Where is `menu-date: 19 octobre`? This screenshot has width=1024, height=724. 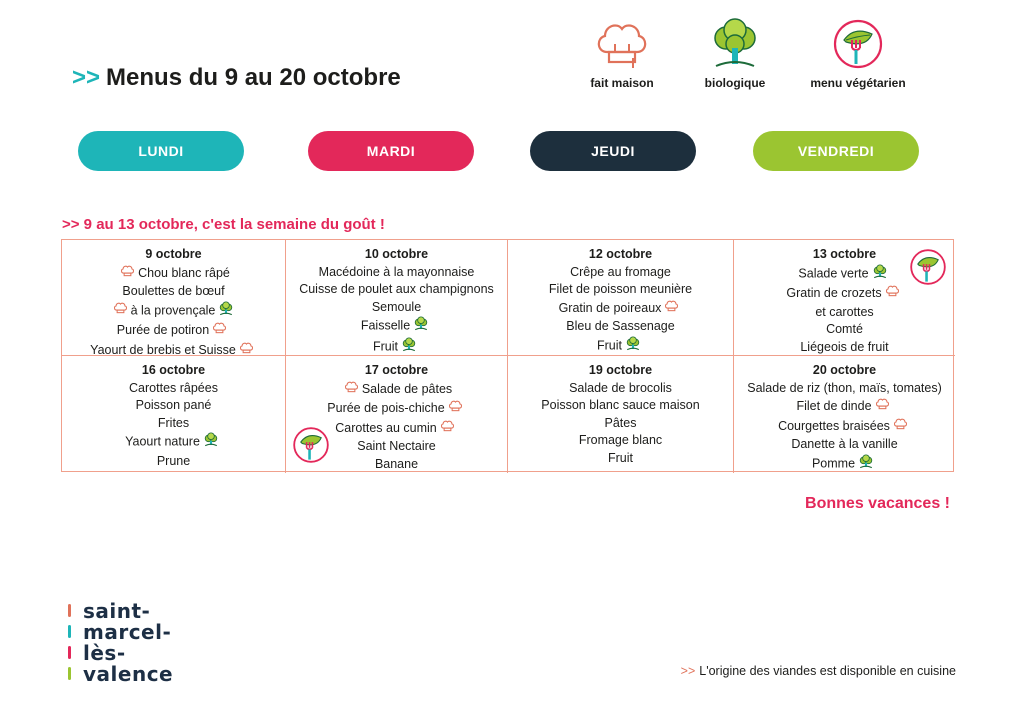
menu-date: 19 octobre is located at coordinates (620, 370).